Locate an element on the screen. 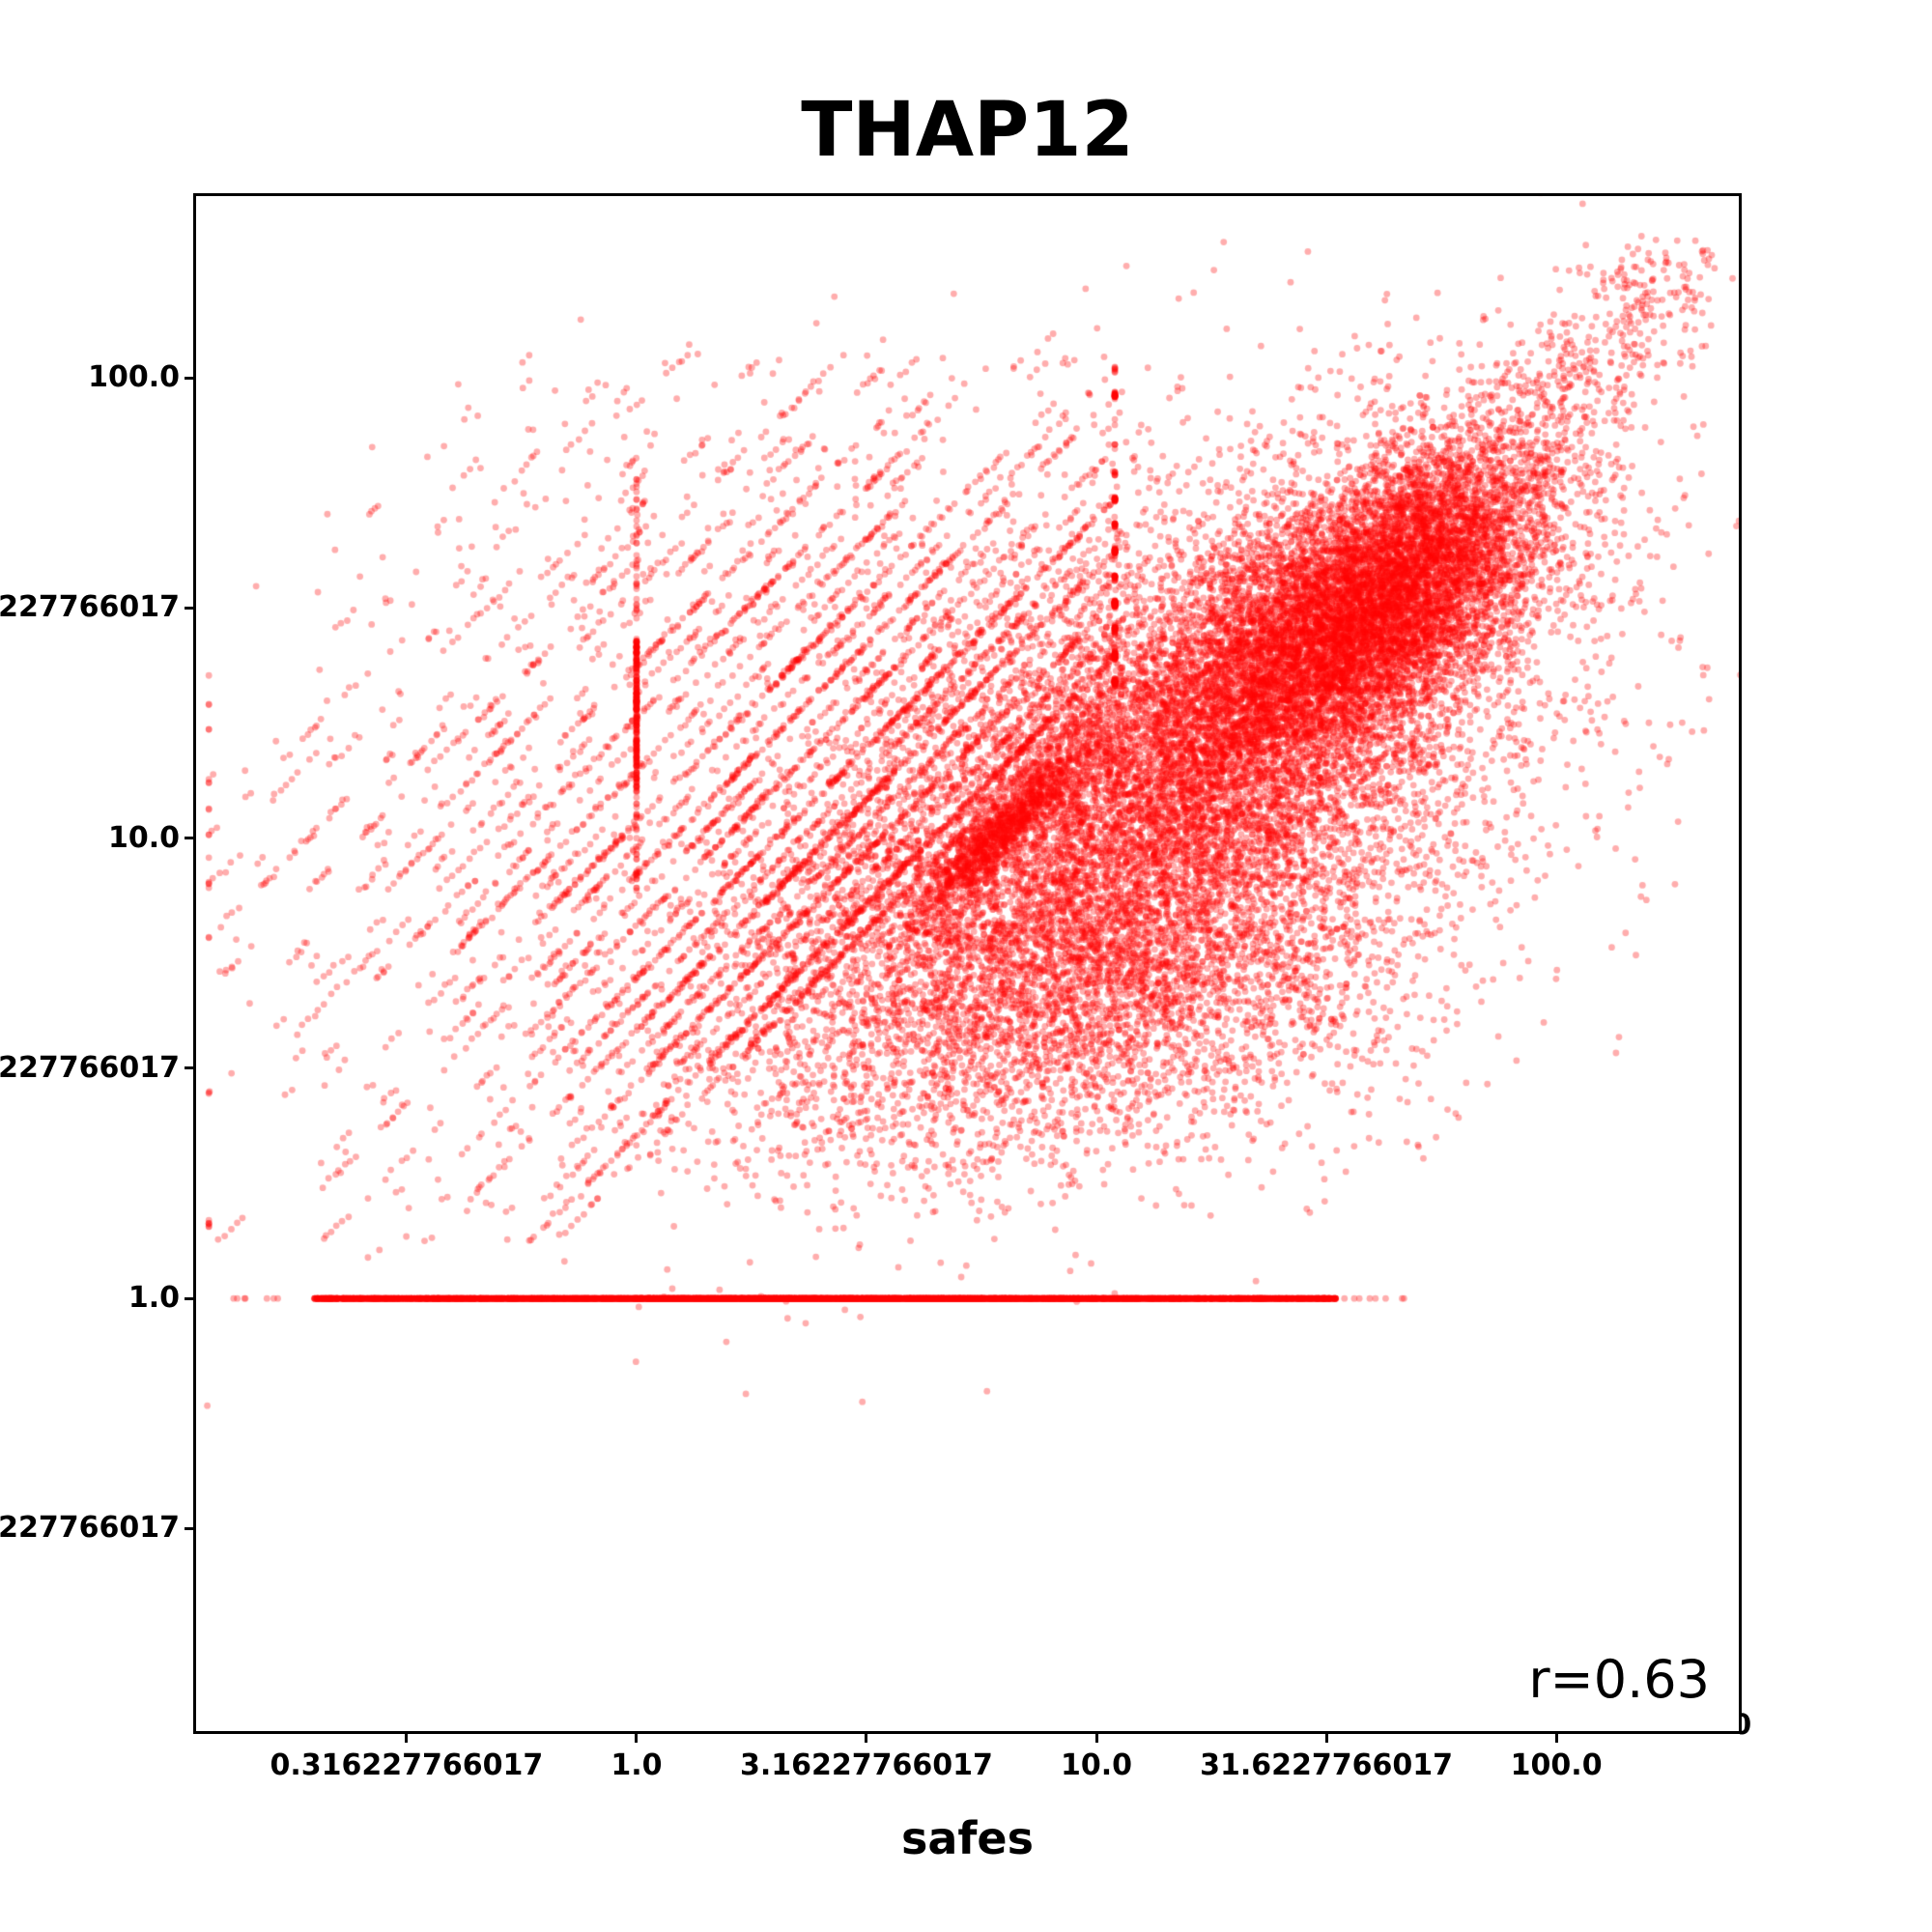 This screenshot has height=1932, width=1932. y-tick-label: 31.6227766017 is located at coordinates (90, 607).